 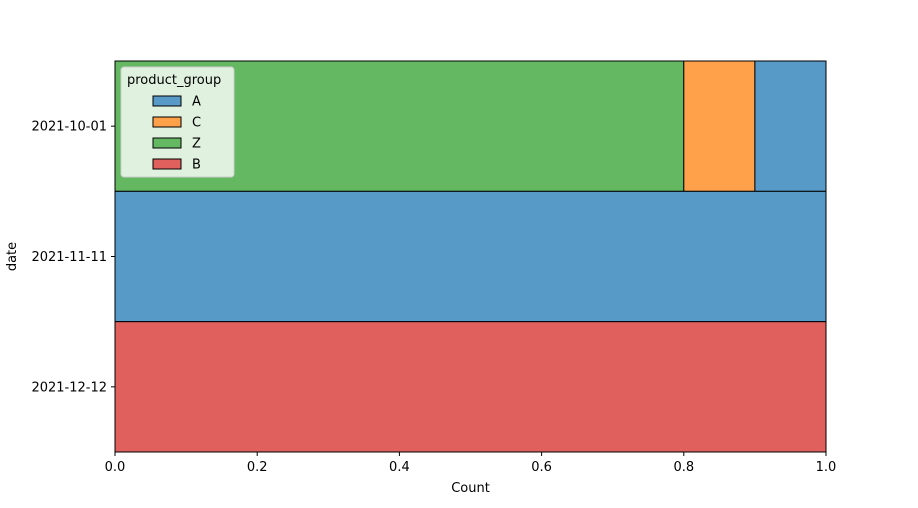 What do you see at coordinates (174, 80) in the screenshot?
I see `legend-title: product_group` at bounding box center [174, 80].